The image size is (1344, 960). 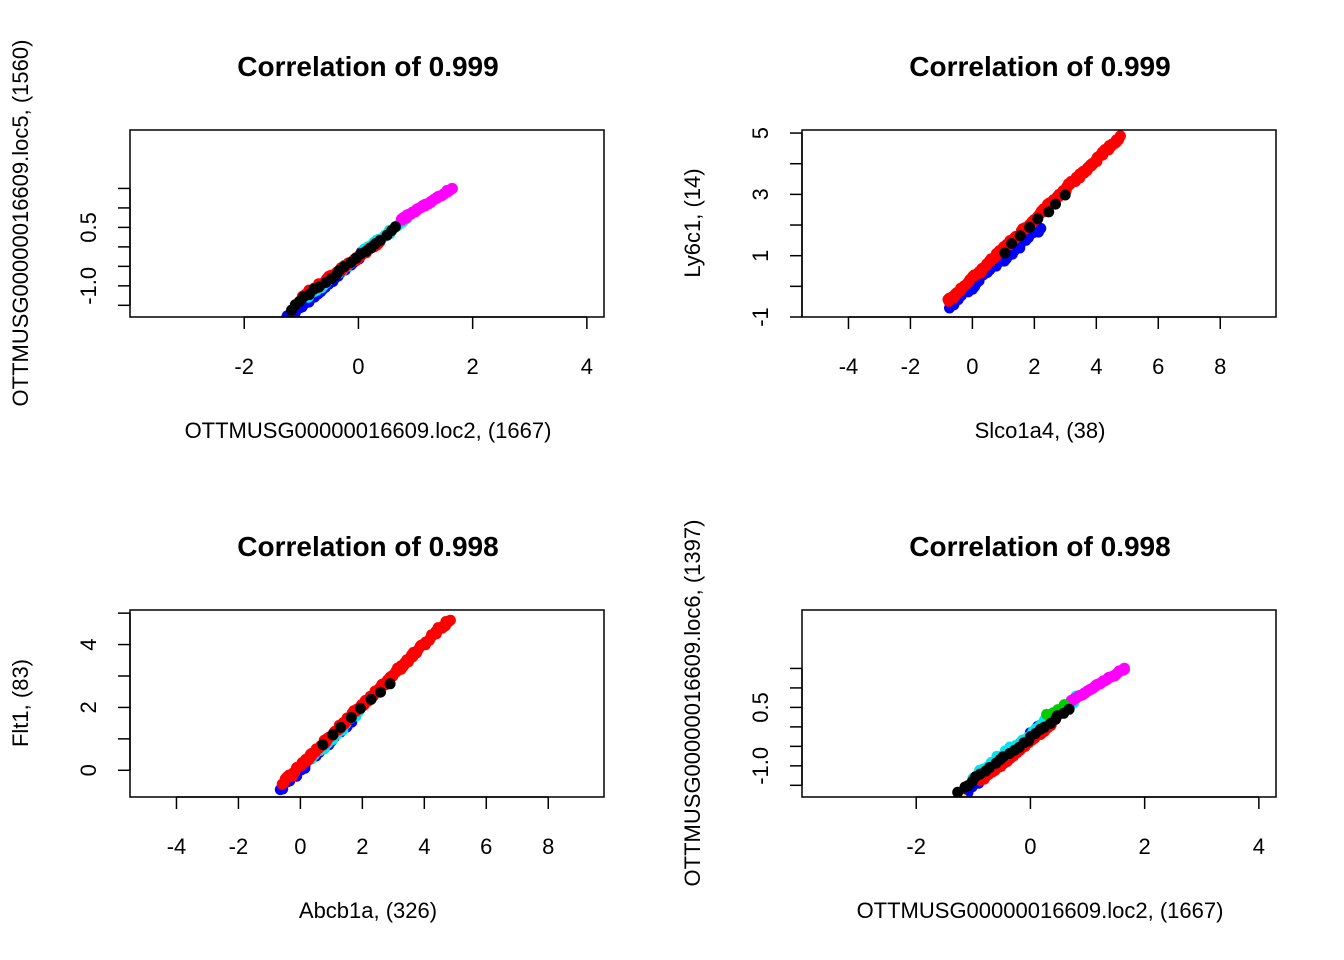 What do you see at coordinates (692, 222) in the screenshot?
I see `y-axis-label: Ly6c1, (14)` at bounding box center [692, 222].